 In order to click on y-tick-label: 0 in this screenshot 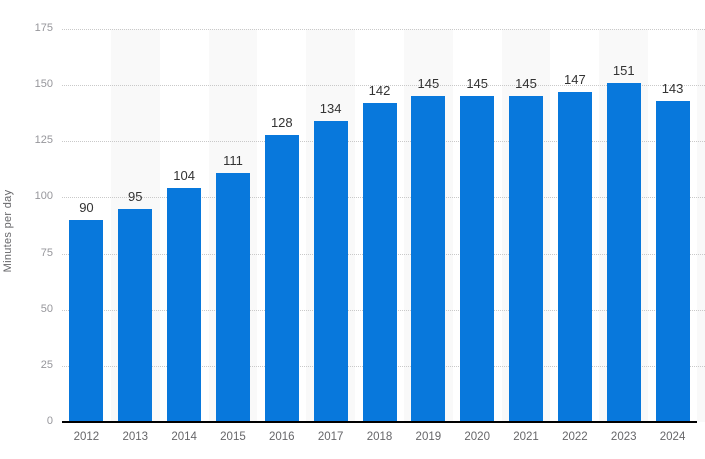, I will do `click(49, 421)`.